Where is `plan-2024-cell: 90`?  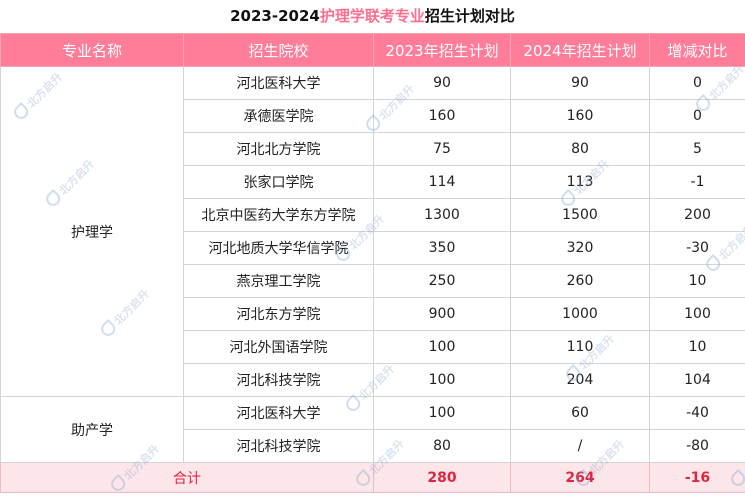
plan-2024-cell: 90 is located at coordinates (580, 83).